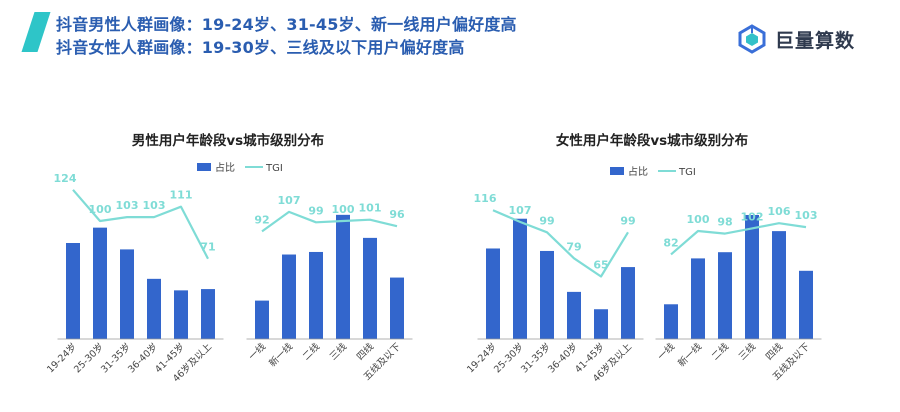 Image resolution: width=900 pixels, height=412 pixels. What do you see at coordinates (752, 39) in the screenshot?
I see `cube-logo-icon` at bounding box center [752, 39].